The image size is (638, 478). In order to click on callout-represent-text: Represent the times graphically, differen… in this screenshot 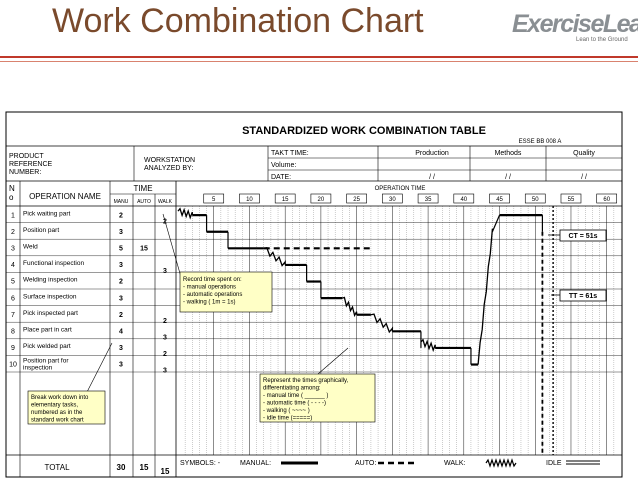, I will do `click(306, 400)`.